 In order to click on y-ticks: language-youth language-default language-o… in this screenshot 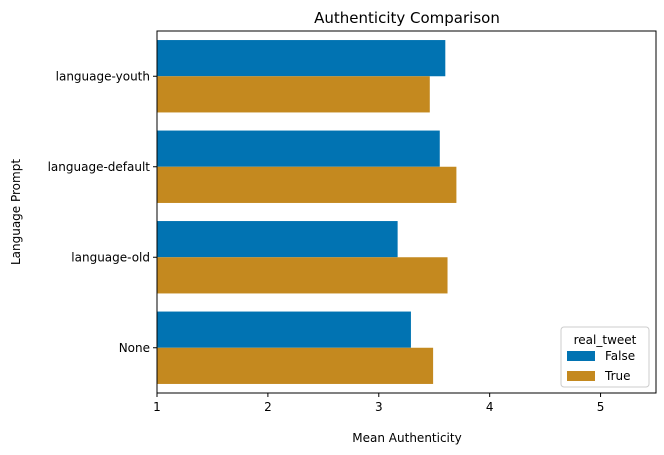, I will do `click(102, 212)`.